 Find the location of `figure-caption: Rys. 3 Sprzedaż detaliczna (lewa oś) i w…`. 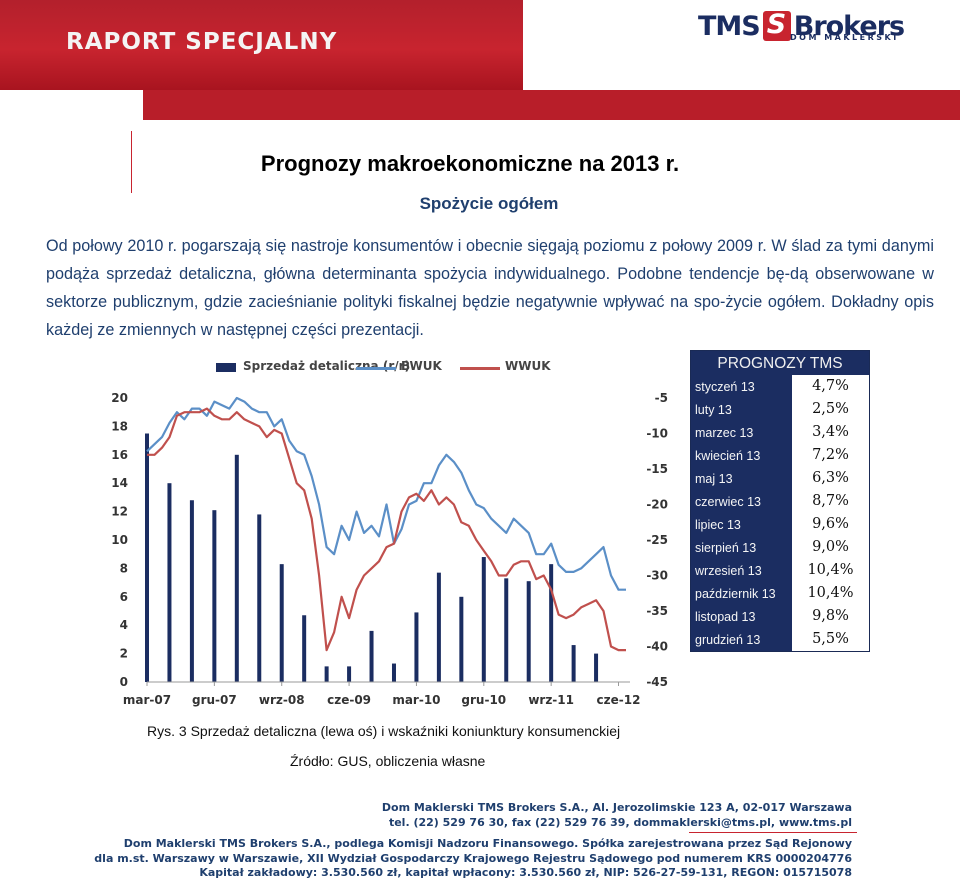

figure-caption: Rys. 3 Sprzedaż detaliczna (lewa oś) i w… is located at coordinates (384, 731).